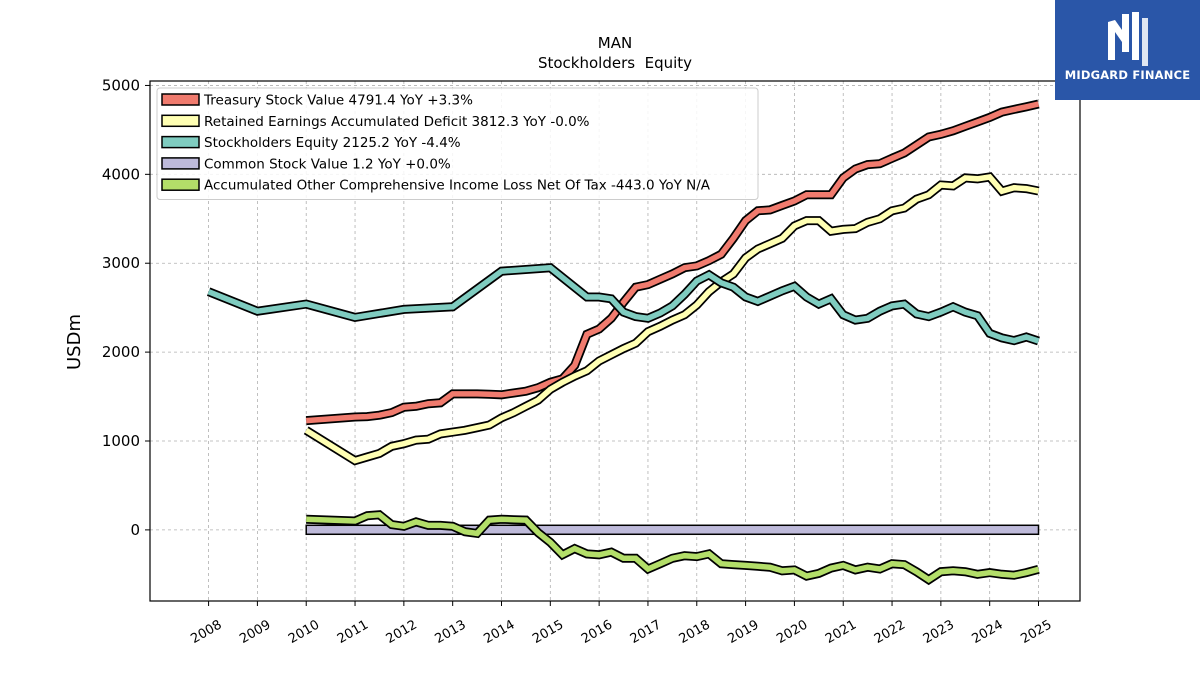  I want to click on x-tick-label: 2013, so click(451, 632).